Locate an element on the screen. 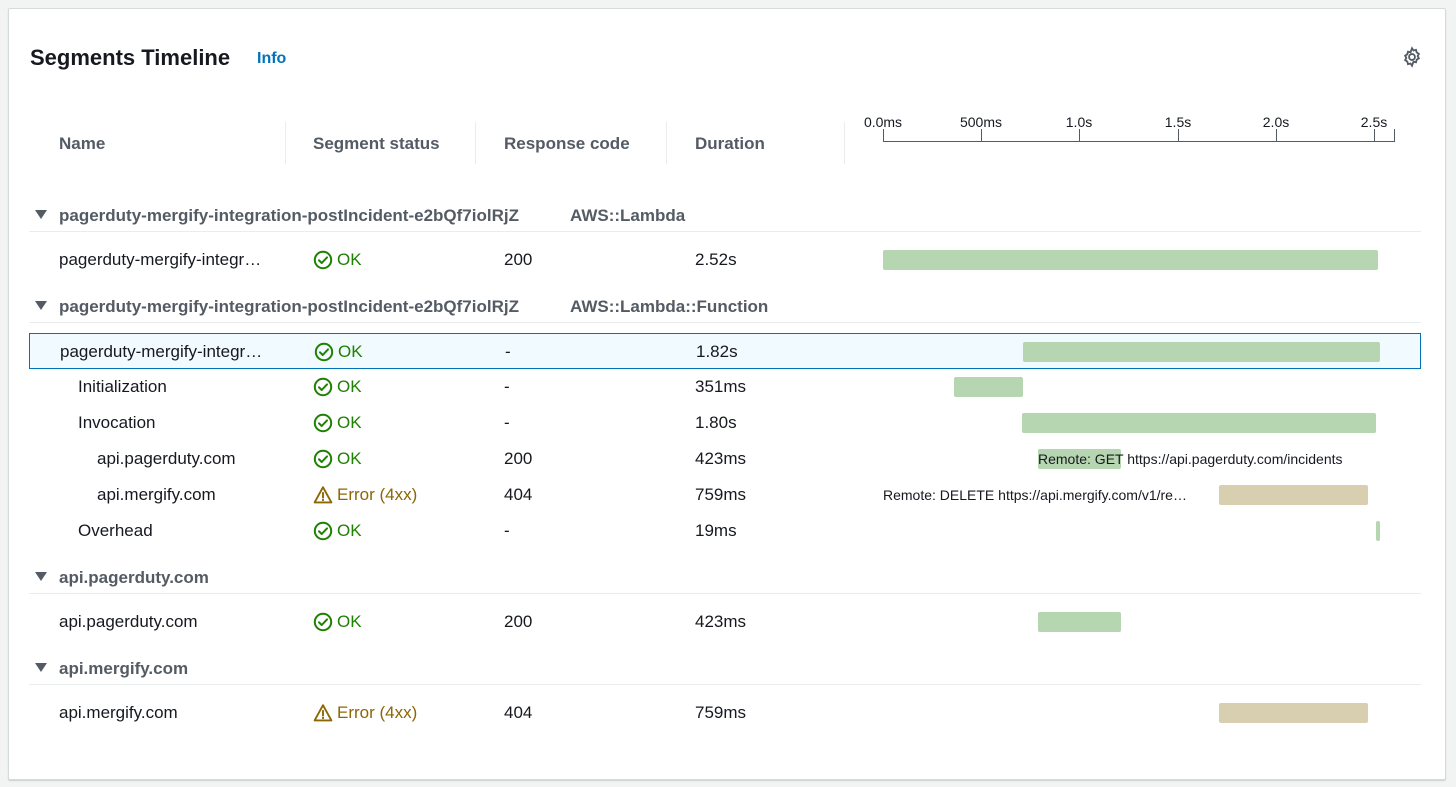 The height and width of the screenshot is (787, 1456). segment-row: pagerduty-mergify-integr… OK - 1.82s is located at coordinates (725, 351).